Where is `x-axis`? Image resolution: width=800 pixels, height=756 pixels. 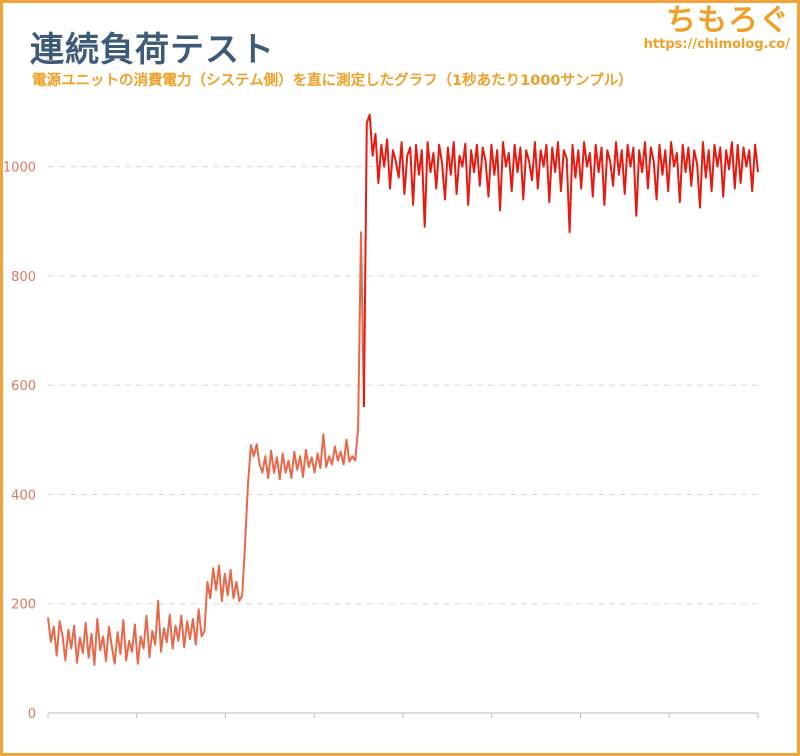
x-axis is located at coordinates (403, 715).